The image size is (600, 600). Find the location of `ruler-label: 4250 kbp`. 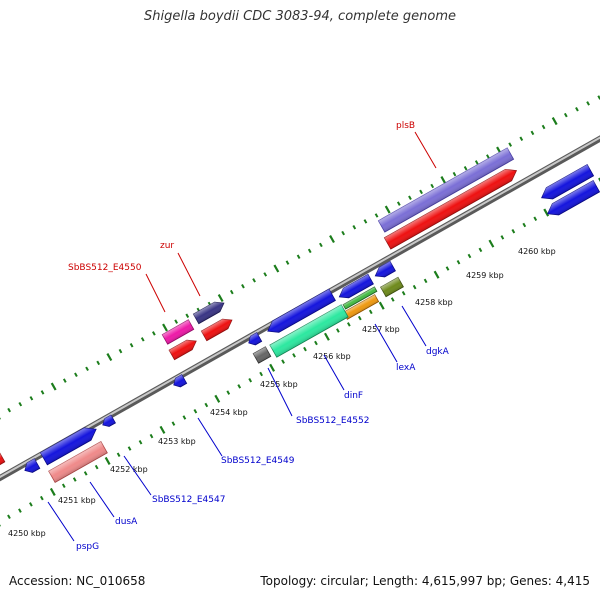

ruler-label: 4250 kbp is located at coordinates (27, 533).